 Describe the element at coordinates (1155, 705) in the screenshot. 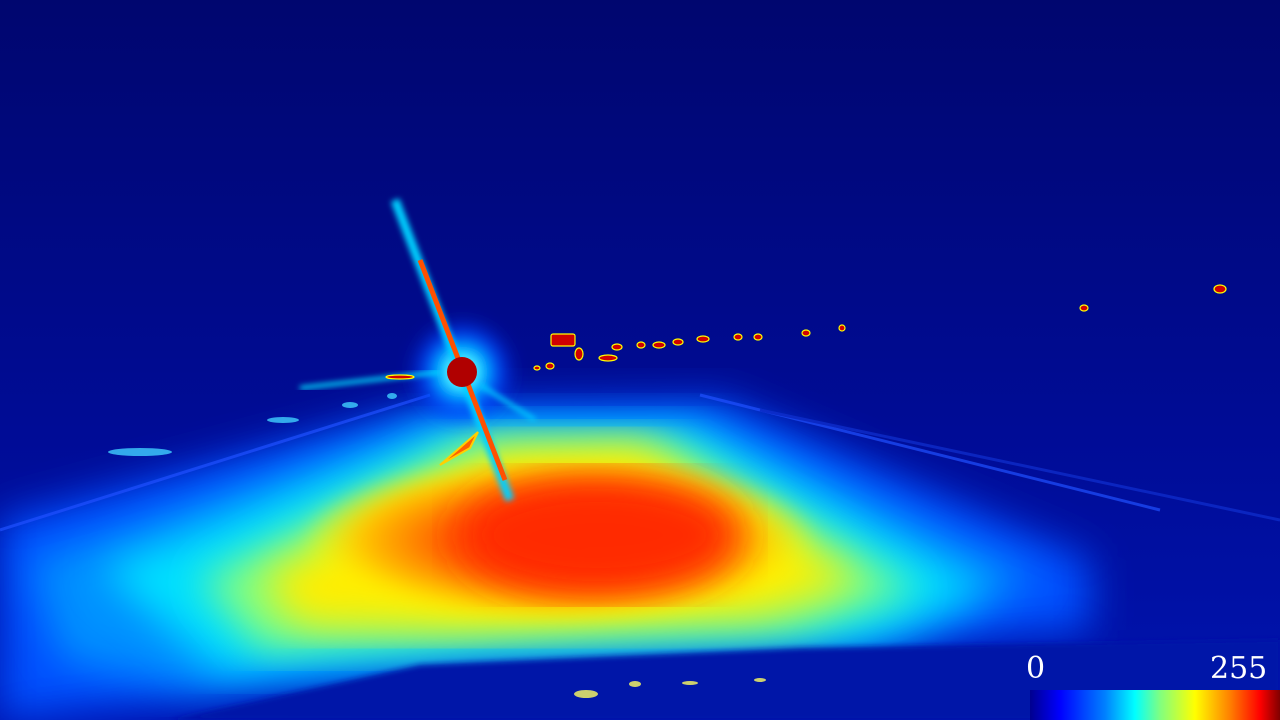

I see `colorbar` at that location.